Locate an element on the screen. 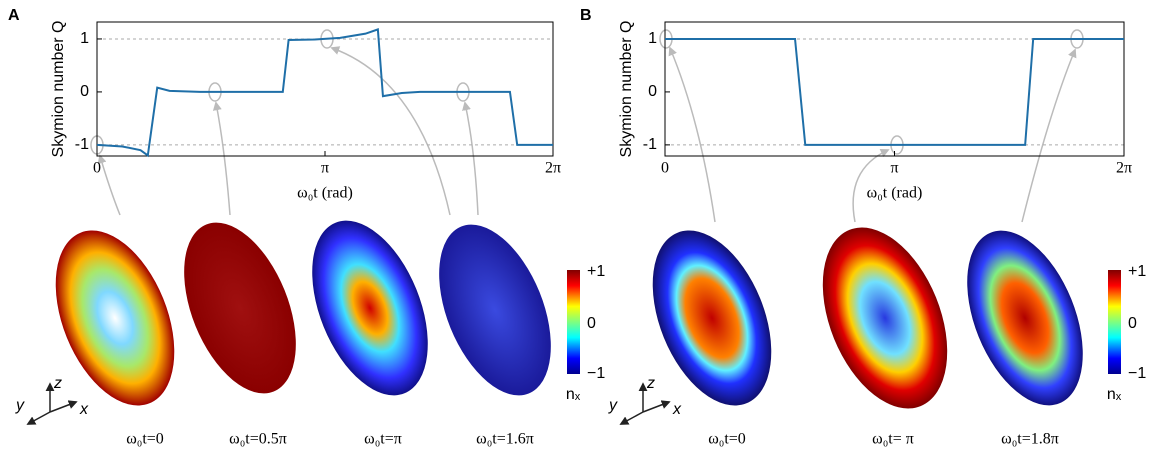 Image resolution: width=1149 pixels, height=458 pixels. caption: ω₀t=1.8π is located at coordinates (1030, 439).